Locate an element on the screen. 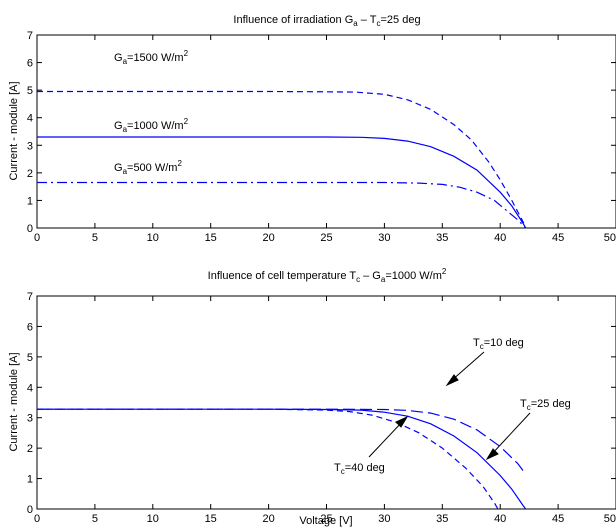  arrow-t40 is located at coordinates (386, 439).